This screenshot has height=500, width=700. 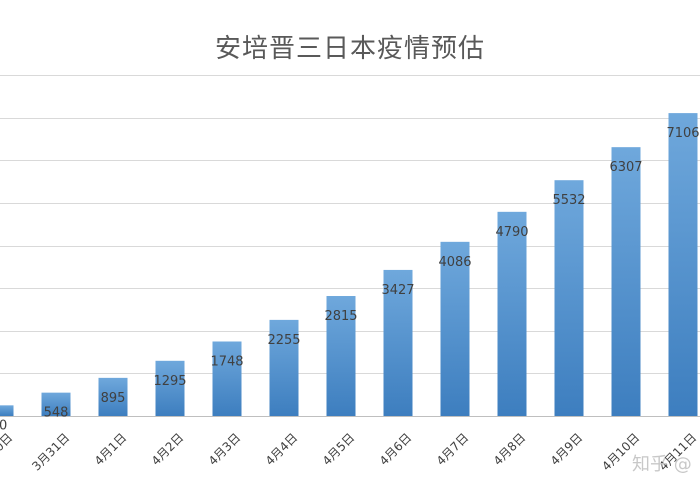 I want to click on chart-title: 安培晋三日本疫情预估, so click(x=349, y=49).